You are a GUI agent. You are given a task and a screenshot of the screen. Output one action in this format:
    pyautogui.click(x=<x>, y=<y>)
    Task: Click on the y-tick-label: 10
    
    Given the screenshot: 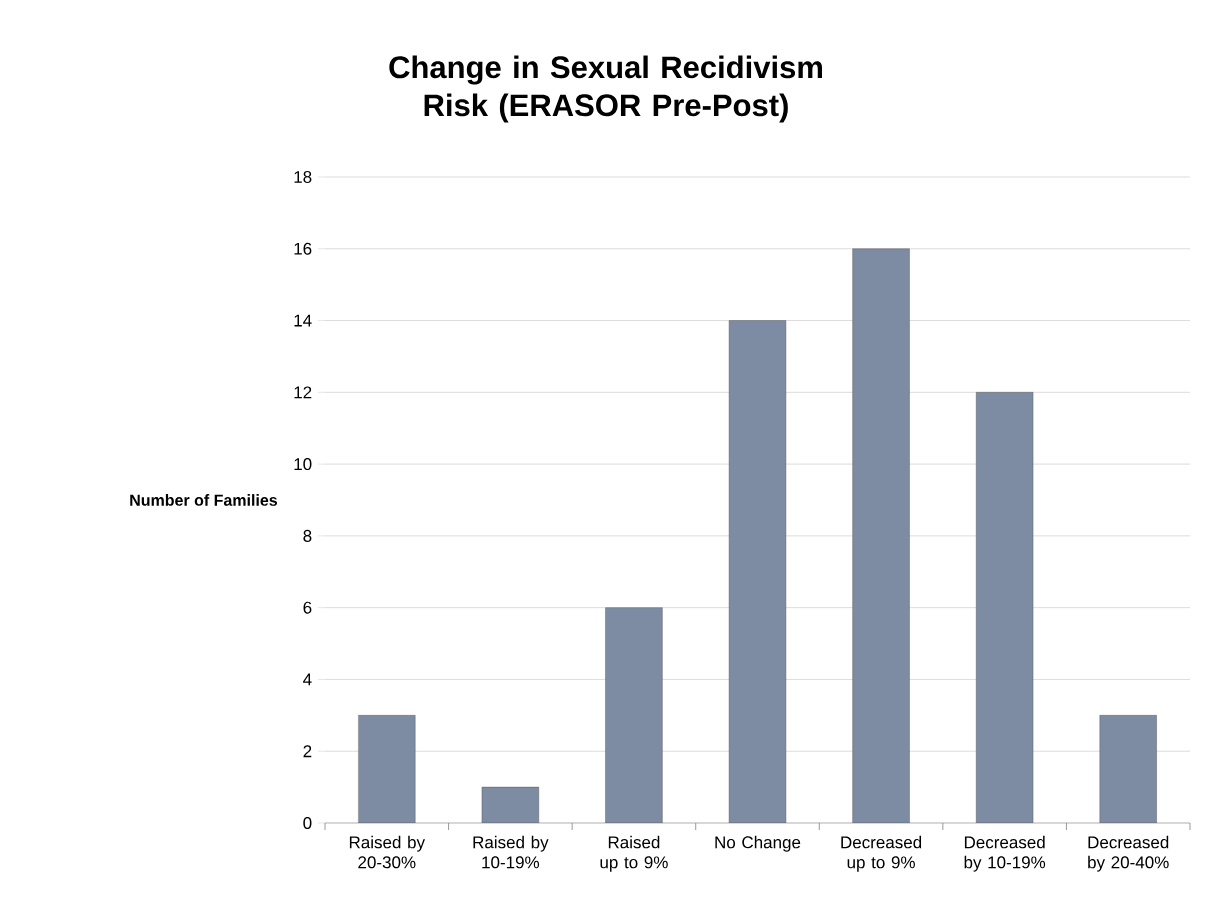 What is the action you would take?
    pyautogui.click(x=303, y=464)
    